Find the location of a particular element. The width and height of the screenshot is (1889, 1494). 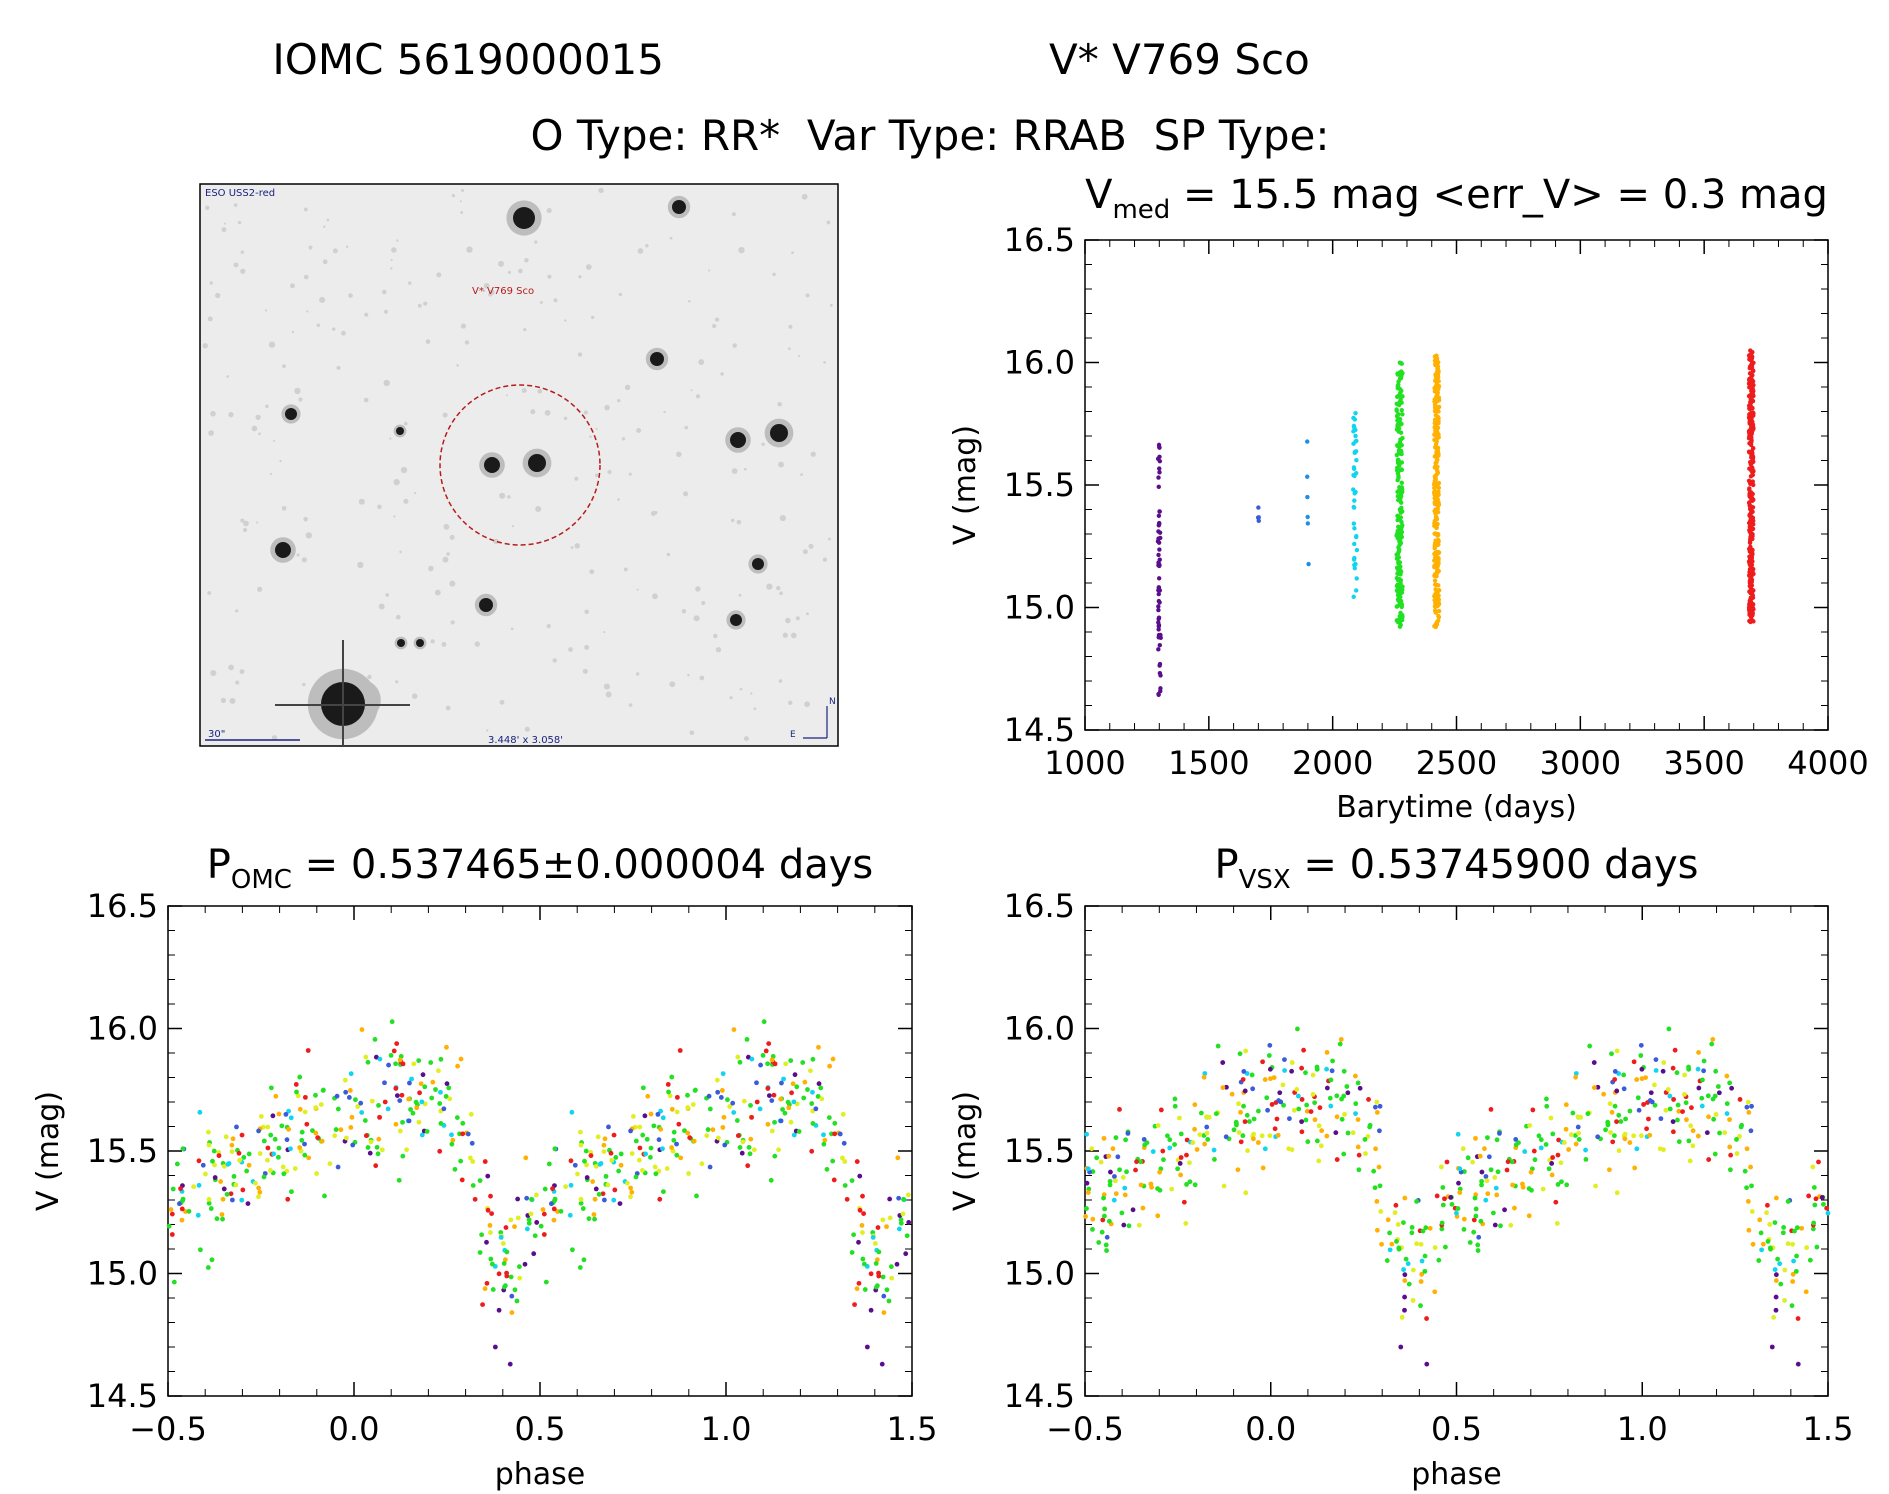

chart-title-rest: = 15.5 mag <err_V> = 0.3 mag is located at coordinates (1499, 195).